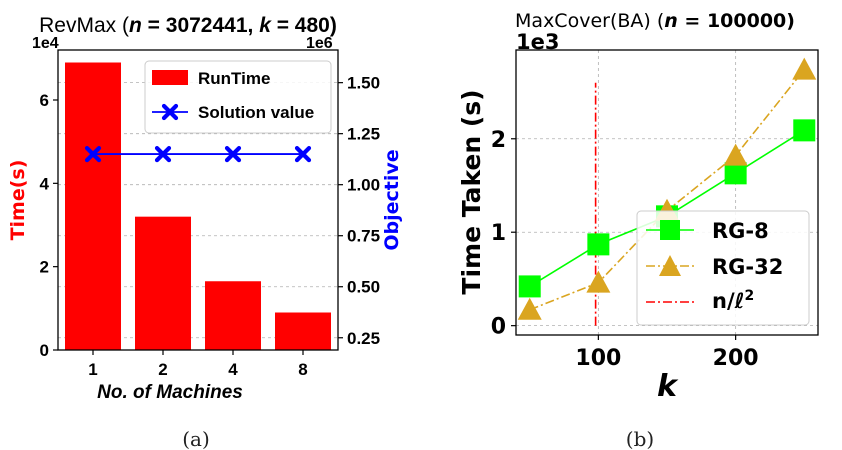 The width and height of the screenshot is (842, 450). Describe the element at coordinates (363, 83) in the screenshot. I see `chart-a-y2-tick-label: 1.50` at that location.